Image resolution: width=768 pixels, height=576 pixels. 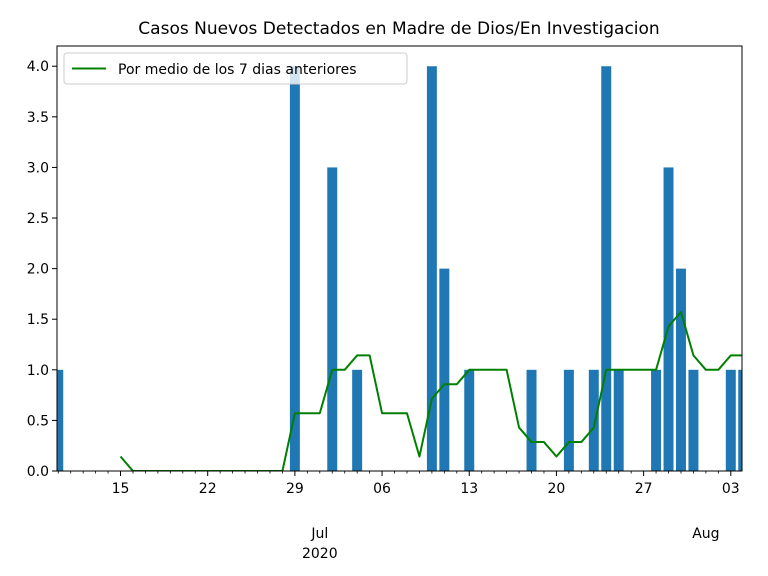 What do you see at coordinates (295, 489) in the screenshot?
I see `x-tick-label: 29` at bounding box center [295, 489].